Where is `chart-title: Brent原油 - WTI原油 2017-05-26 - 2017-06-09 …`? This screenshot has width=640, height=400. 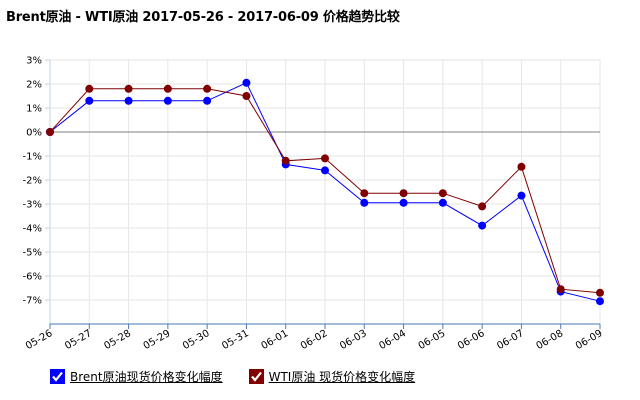
chart-title: Brent原油 - WTI原油 2017-05-26 - 2017-06-09 … is located at coordinates (203, 17).